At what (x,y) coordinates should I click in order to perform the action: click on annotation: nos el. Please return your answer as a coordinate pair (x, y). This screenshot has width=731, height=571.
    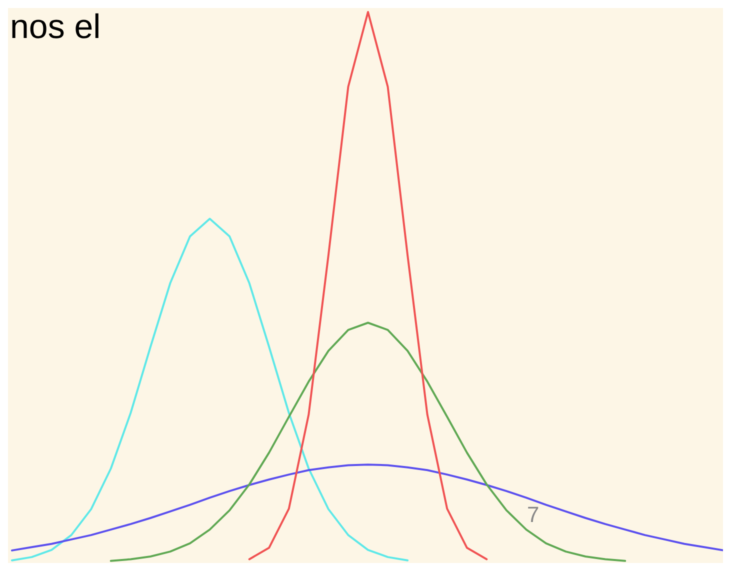
    Looking at the image, I should click on (55, 27).